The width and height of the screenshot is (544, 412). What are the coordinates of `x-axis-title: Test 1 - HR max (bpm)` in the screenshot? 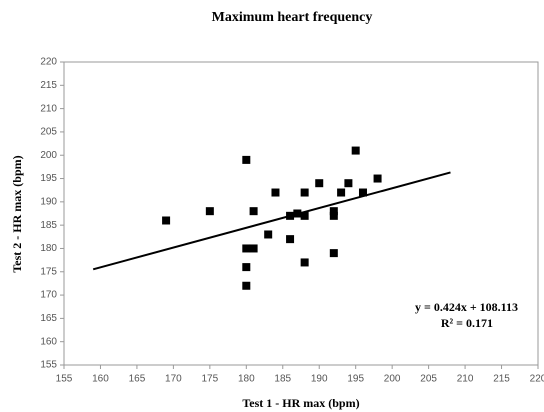 It's located at (300, 403).